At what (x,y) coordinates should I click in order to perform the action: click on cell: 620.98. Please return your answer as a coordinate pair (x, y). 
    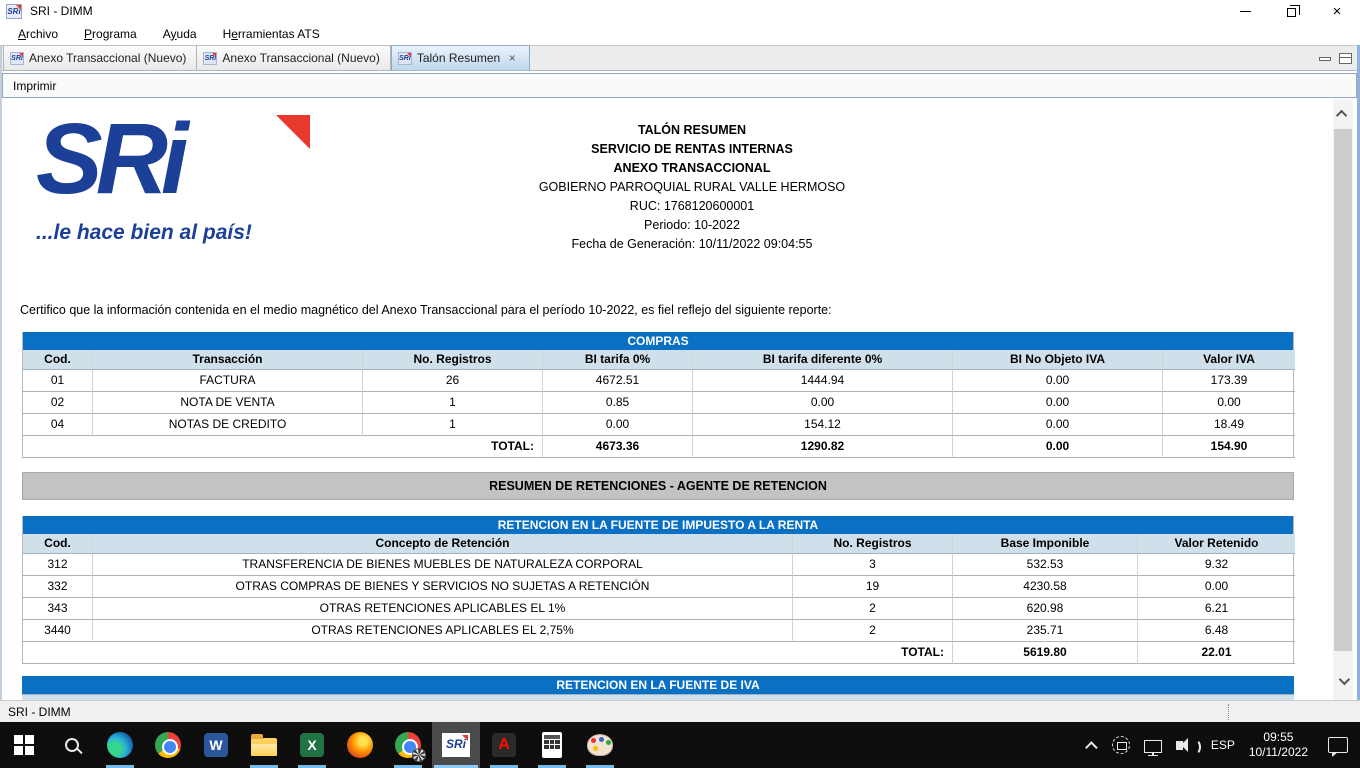
    Looking at the image, I should click on (1045, 609).